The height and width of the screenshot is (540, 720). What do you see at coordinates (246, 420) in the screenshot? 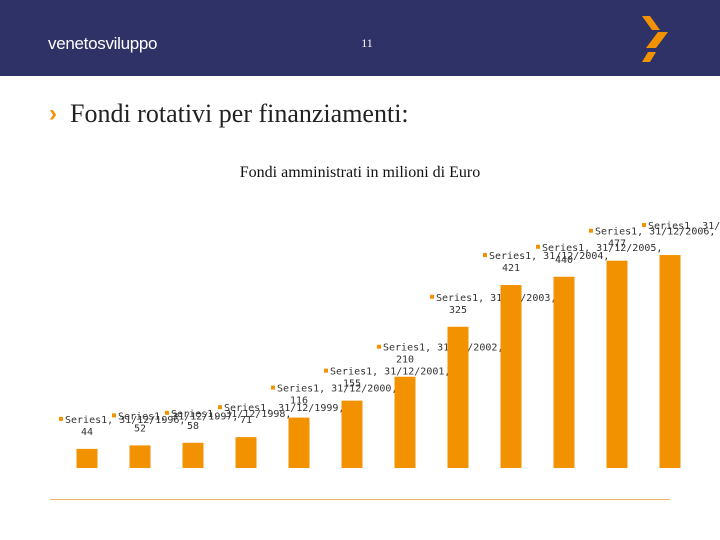
I see `data-label-value: 71` at bounding box center [246, 420].